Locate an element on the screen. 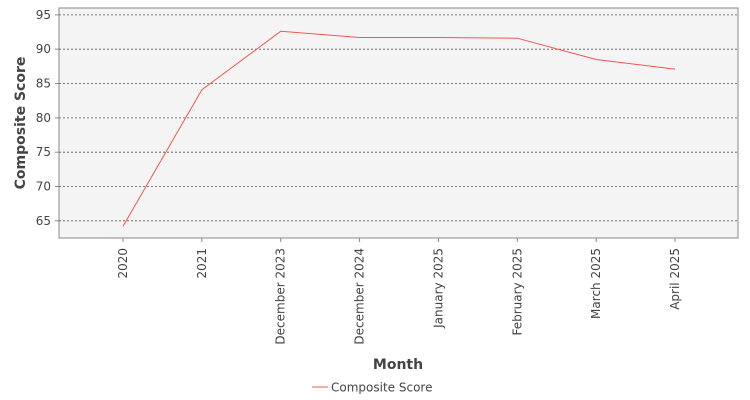  y-tick-label: 75 is located at coordinates (43, 152).